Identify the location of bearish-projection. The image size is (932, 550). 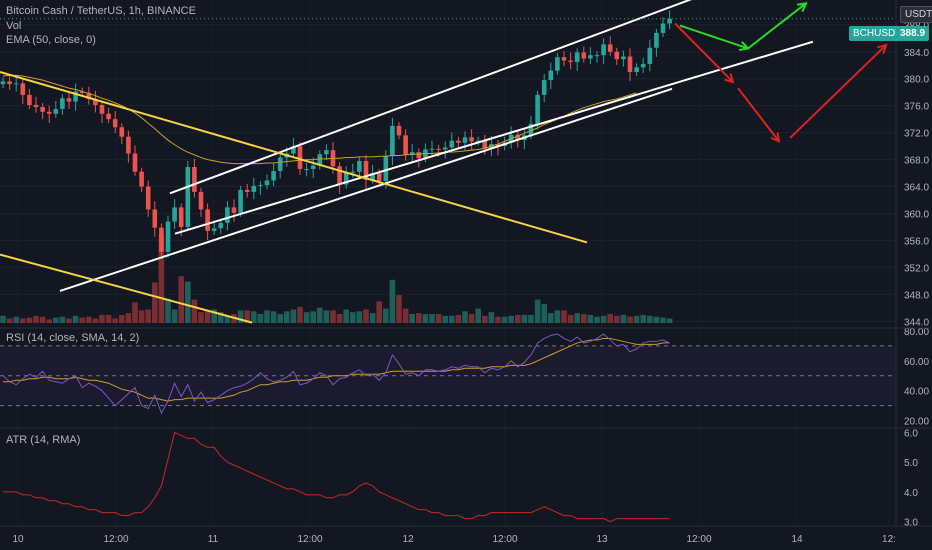
(758, 114).